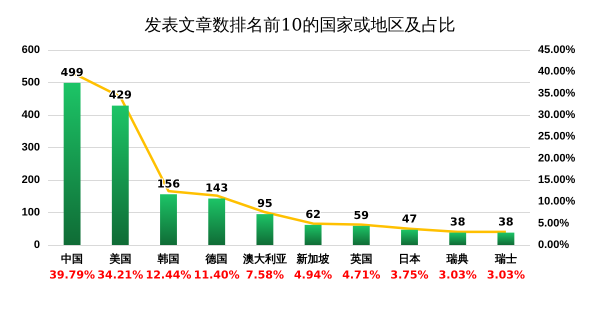  I want to click on data-label: 3.75%, so click(409, 275).